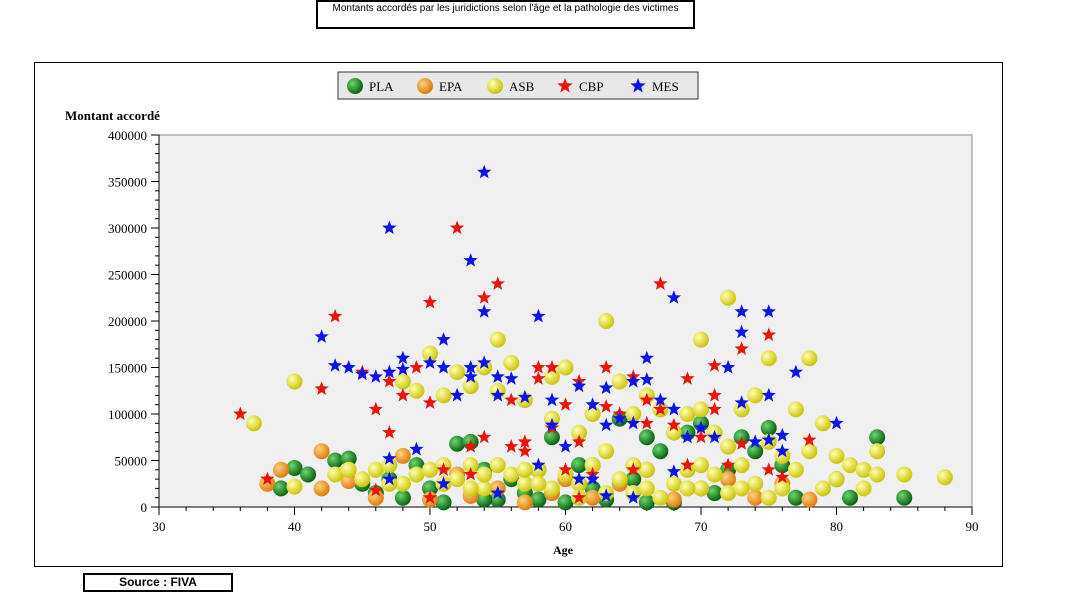 This screenshot has width=1066, height=593. I want to click on legend-marker-epa, so click(425, 86).